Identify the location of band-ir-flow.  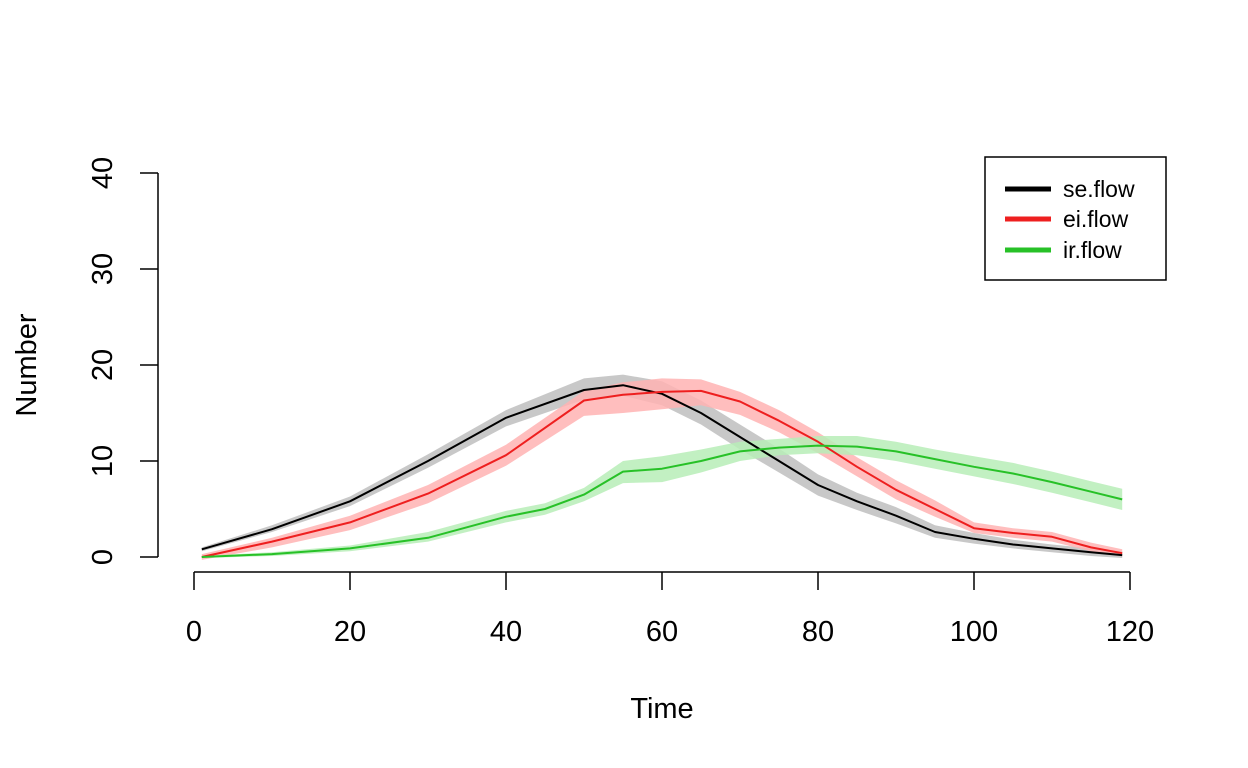
(662, 497).